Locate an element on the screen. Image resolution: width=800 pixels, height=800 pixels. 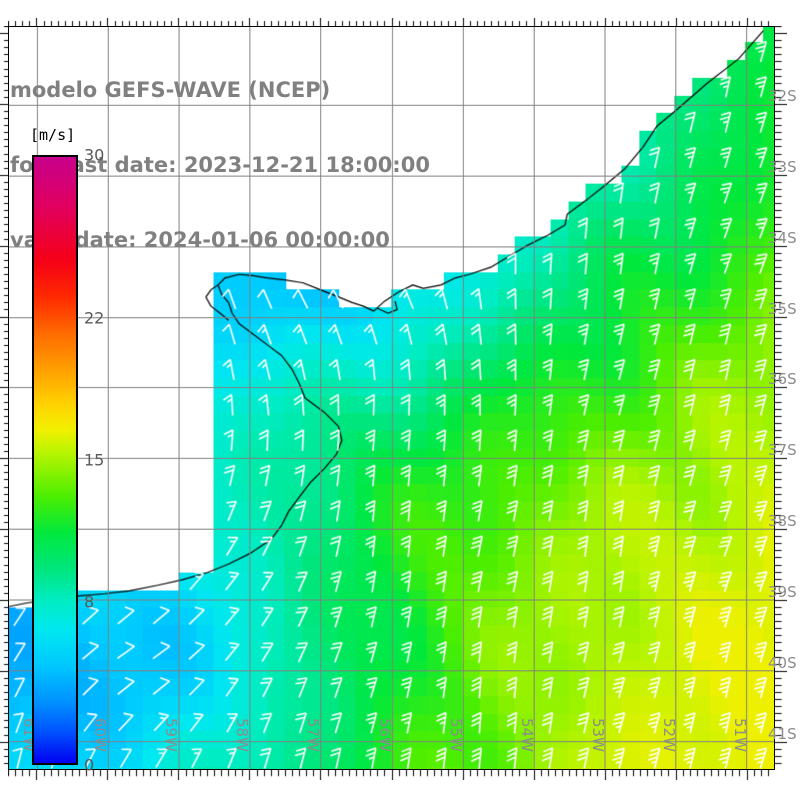
right-axis-ruler is located at coordinates (781, 398).